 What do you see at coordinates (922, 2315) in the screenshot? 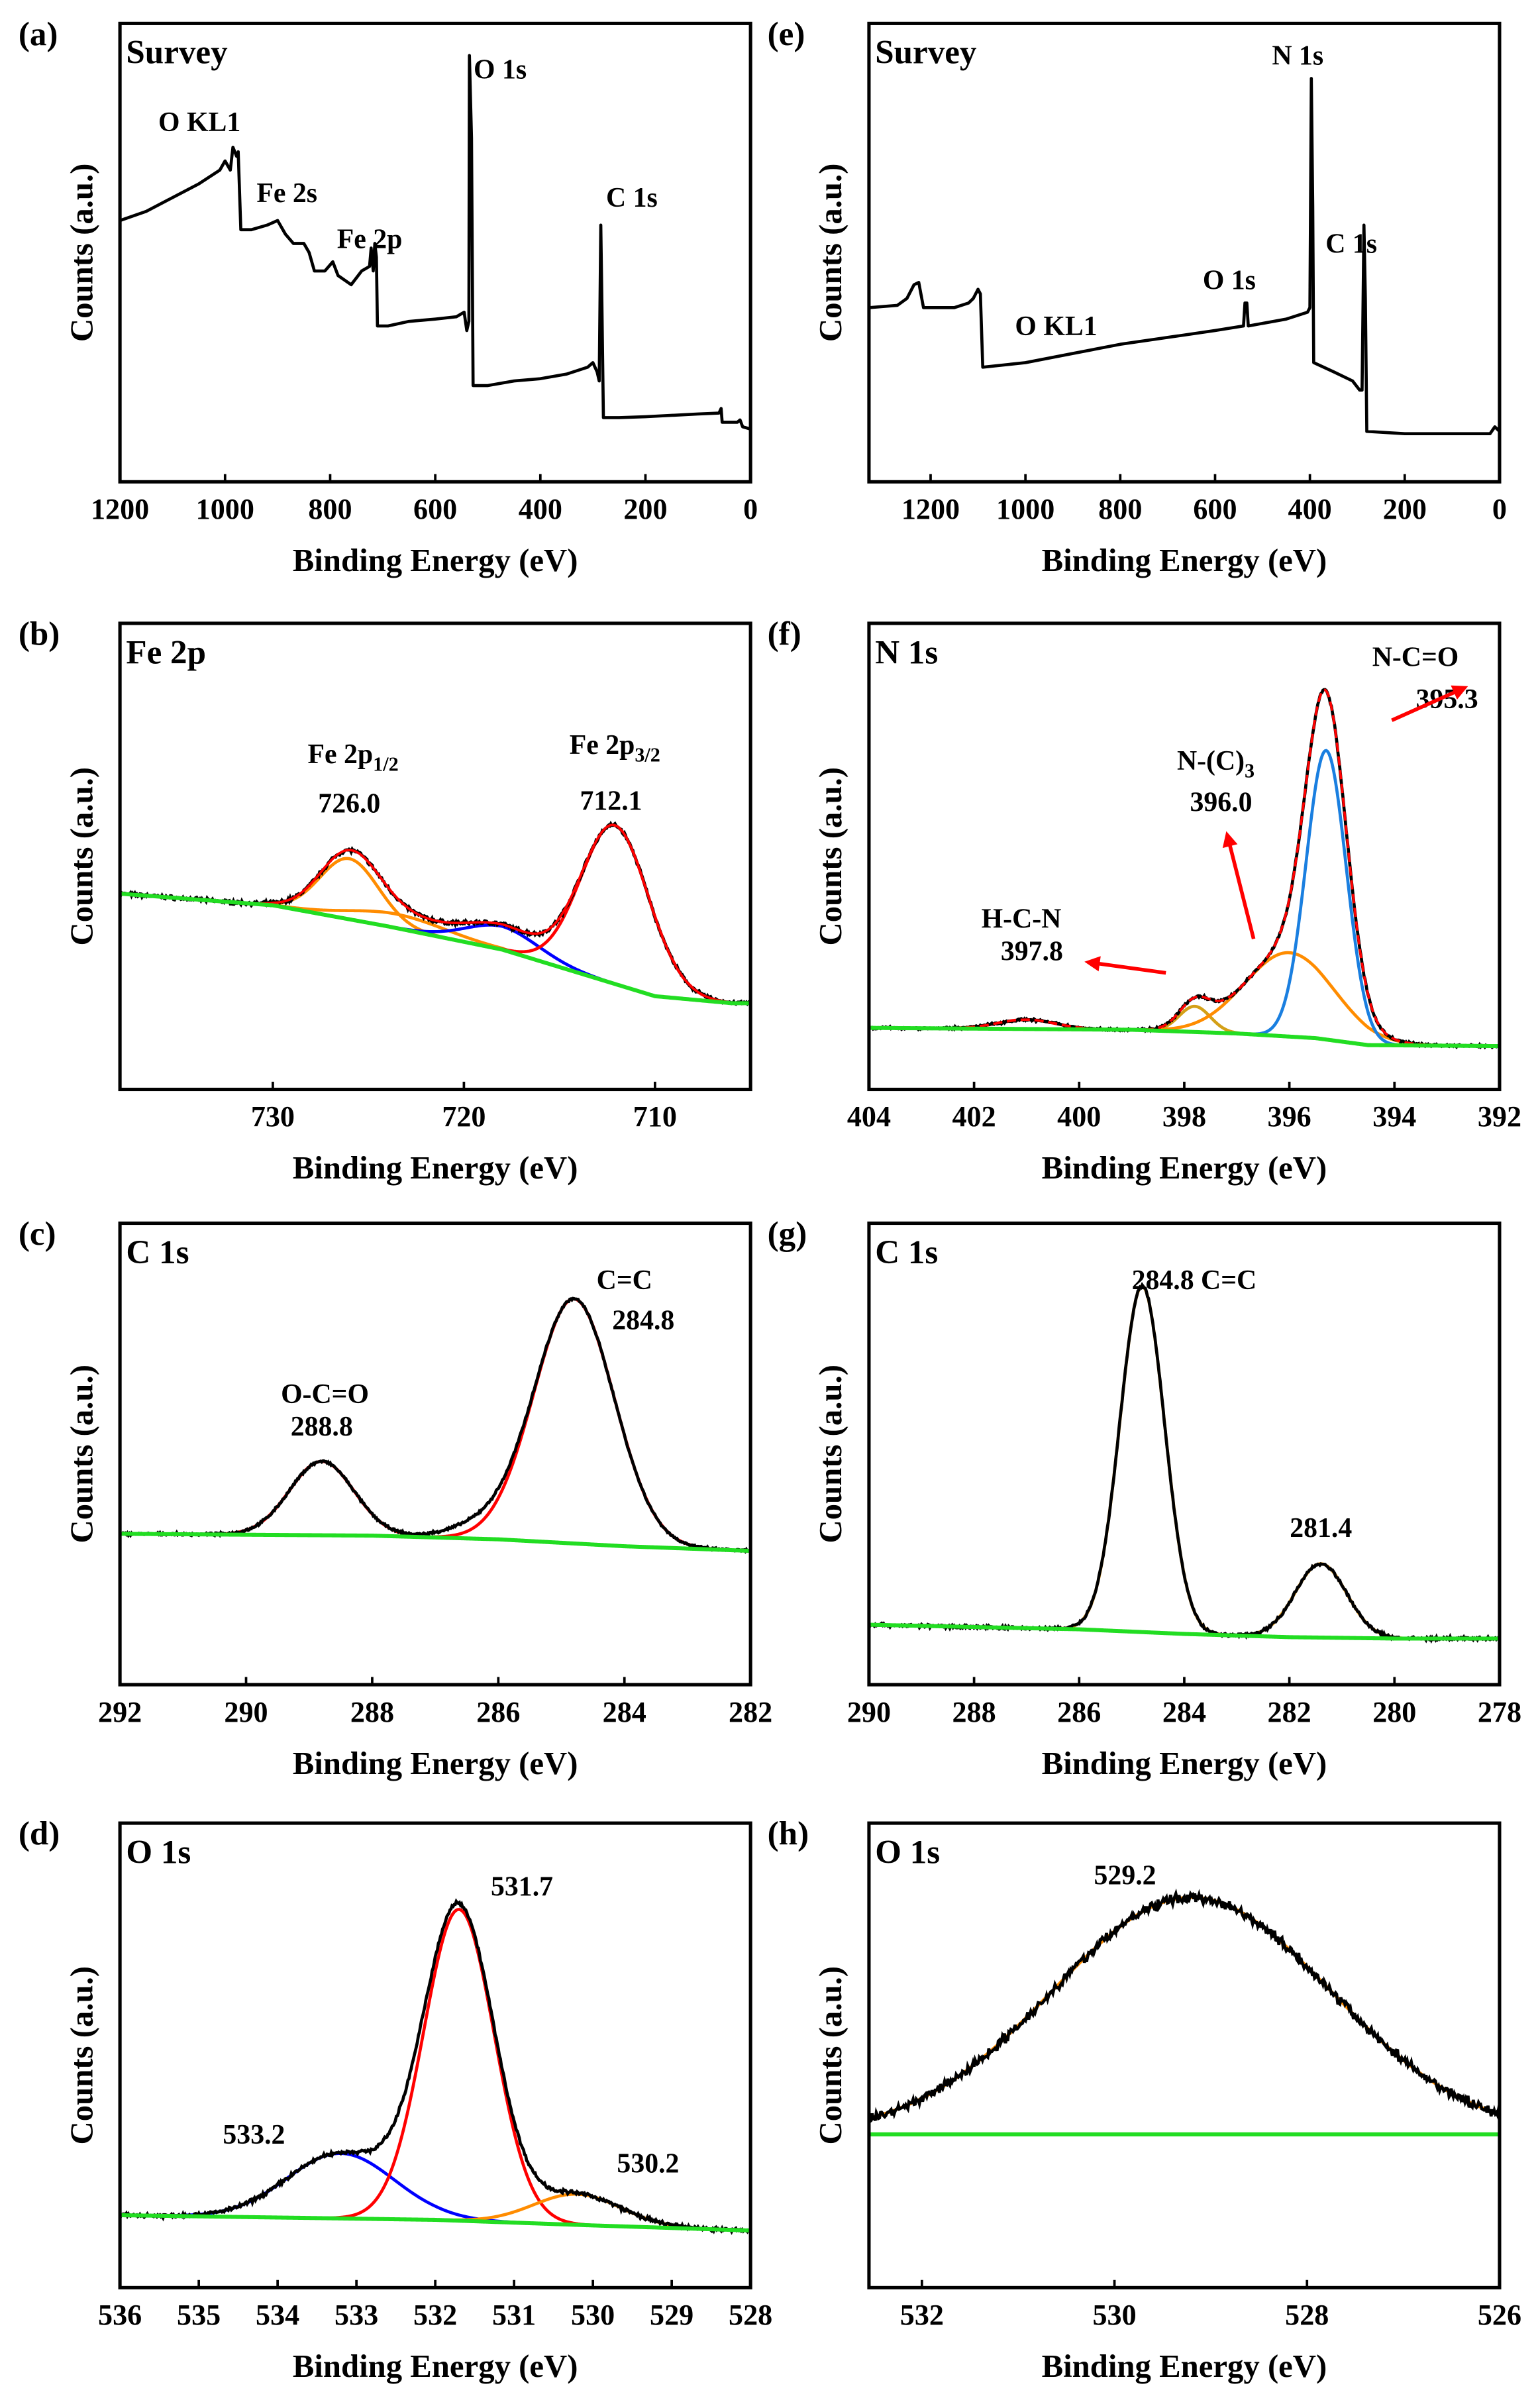
I see `x-tick-label: 532` at bounding box center [922, 2315].